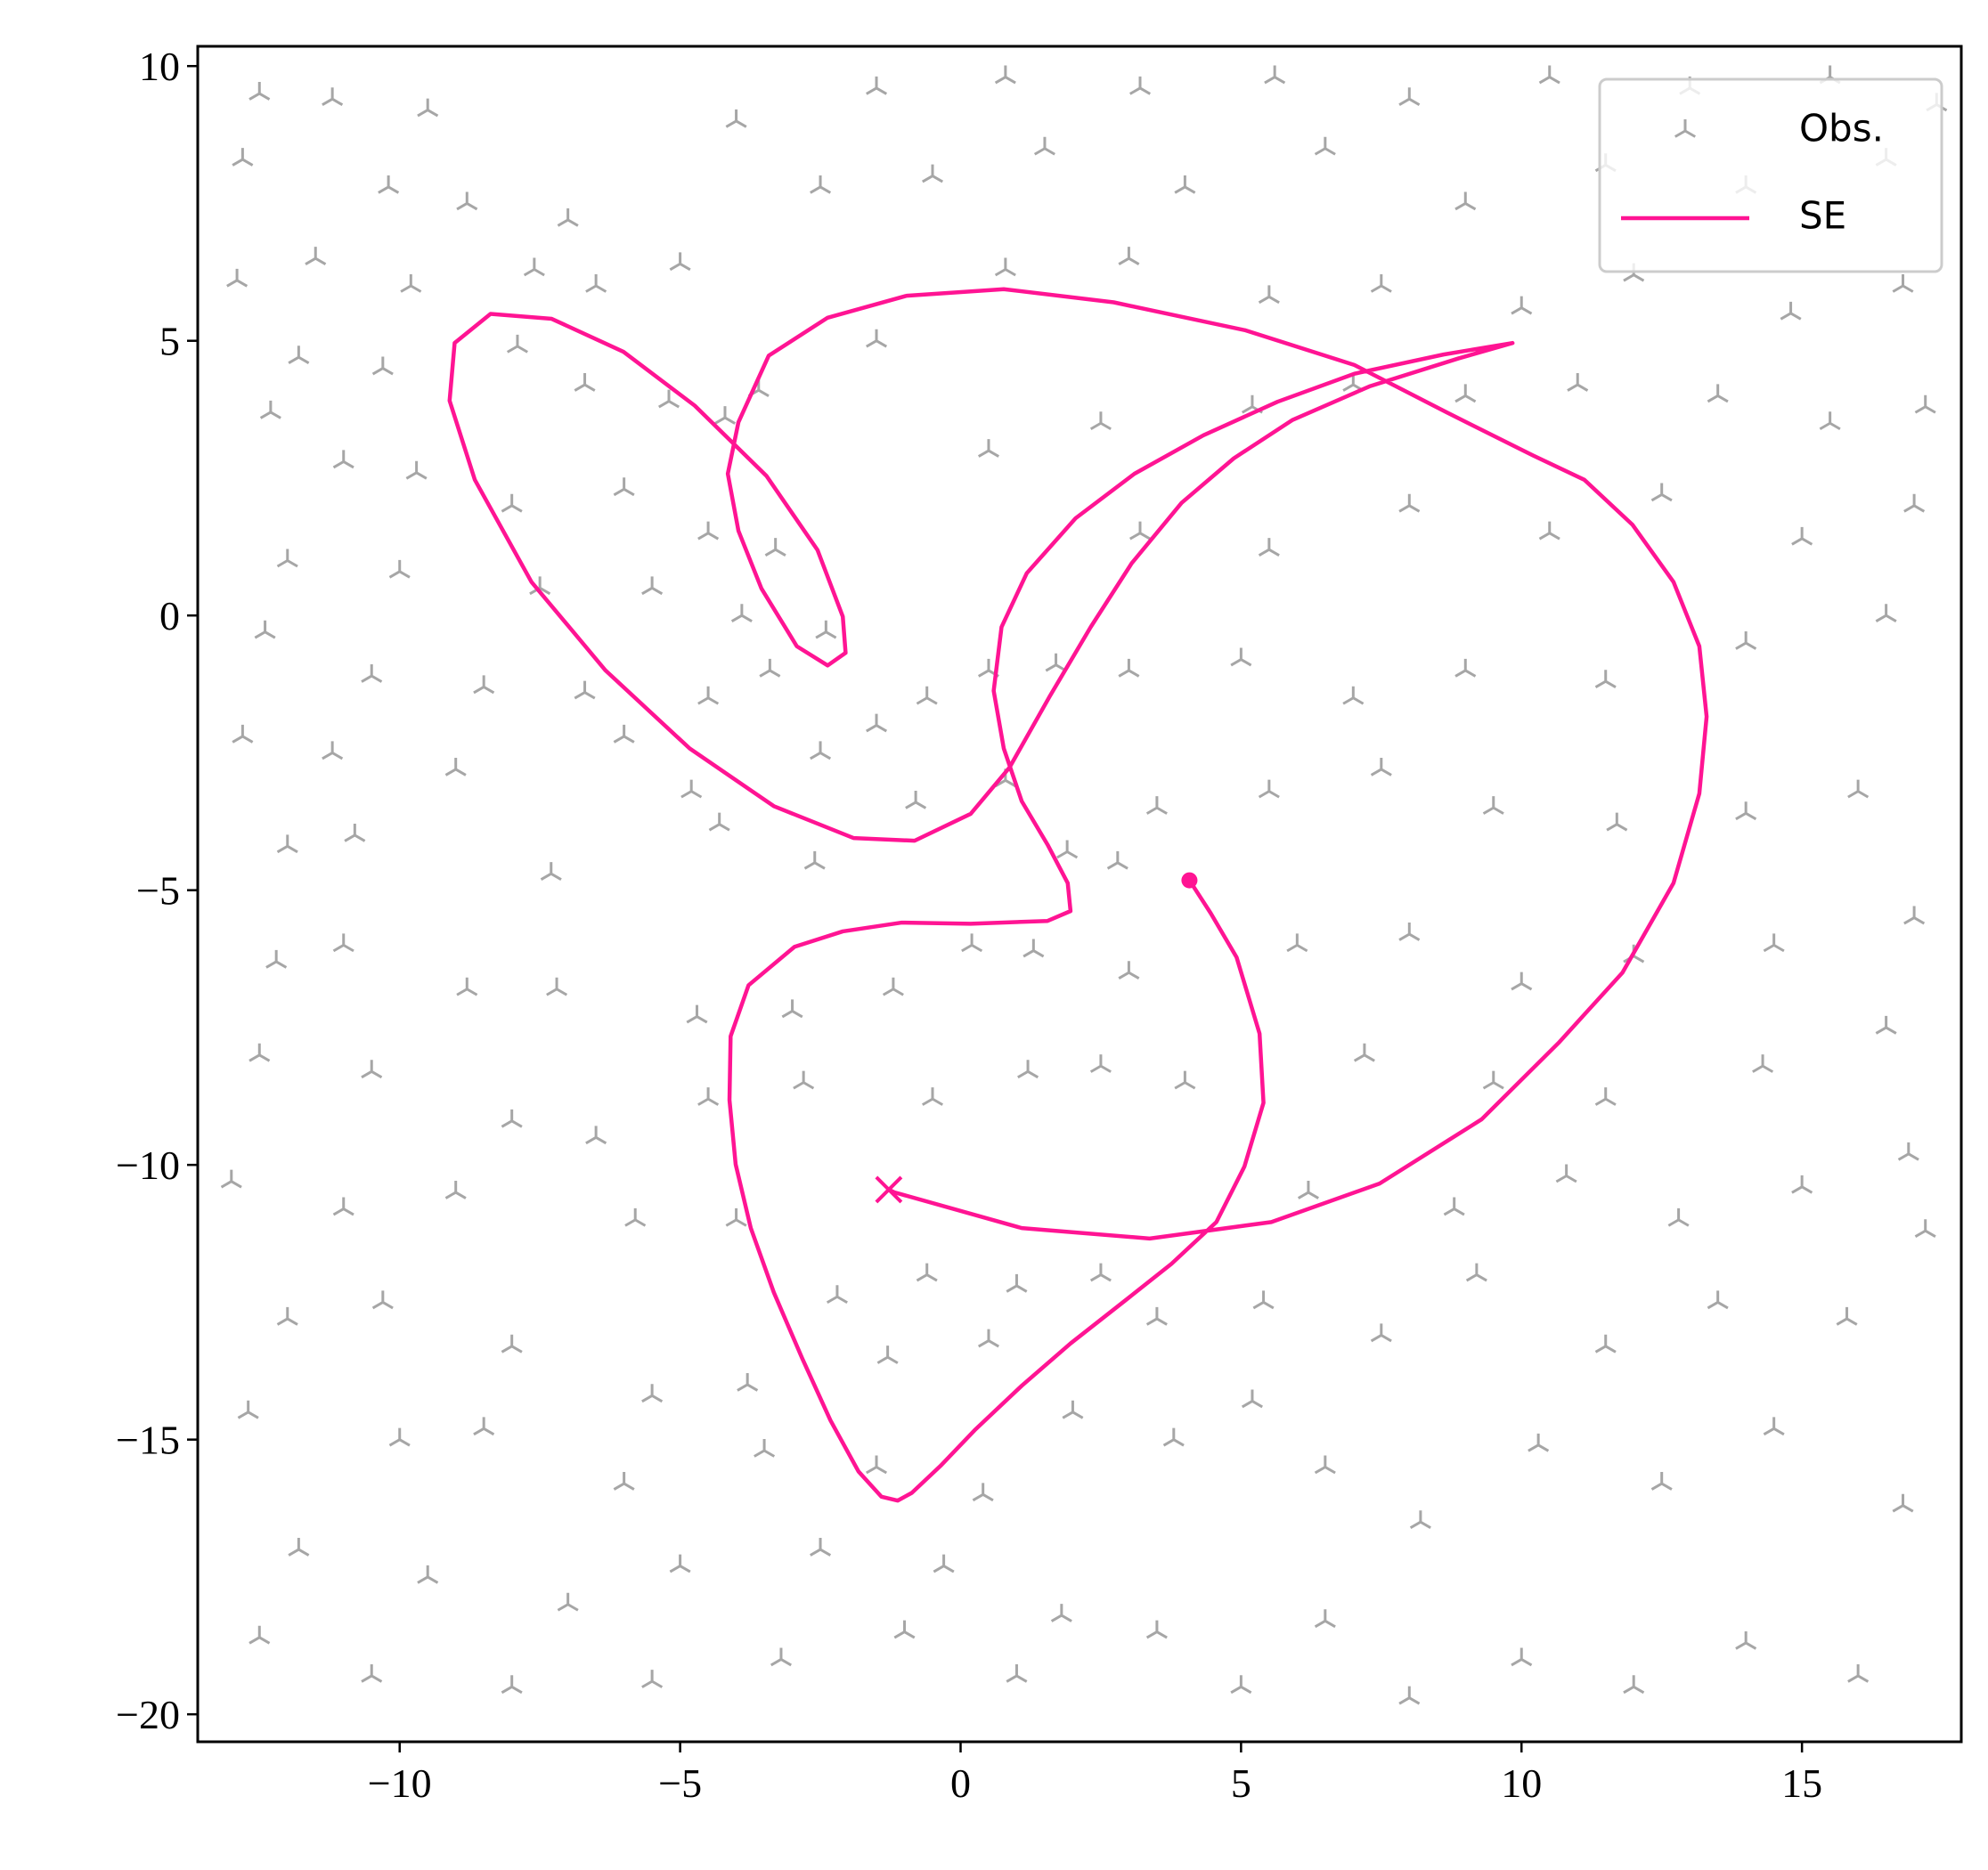 The height and width of the screenshot is (1870, 1988). What do you see at coordinates (889, 1189) in the screenshot?
I see `end-marker` at bounding box center [889, 1189].